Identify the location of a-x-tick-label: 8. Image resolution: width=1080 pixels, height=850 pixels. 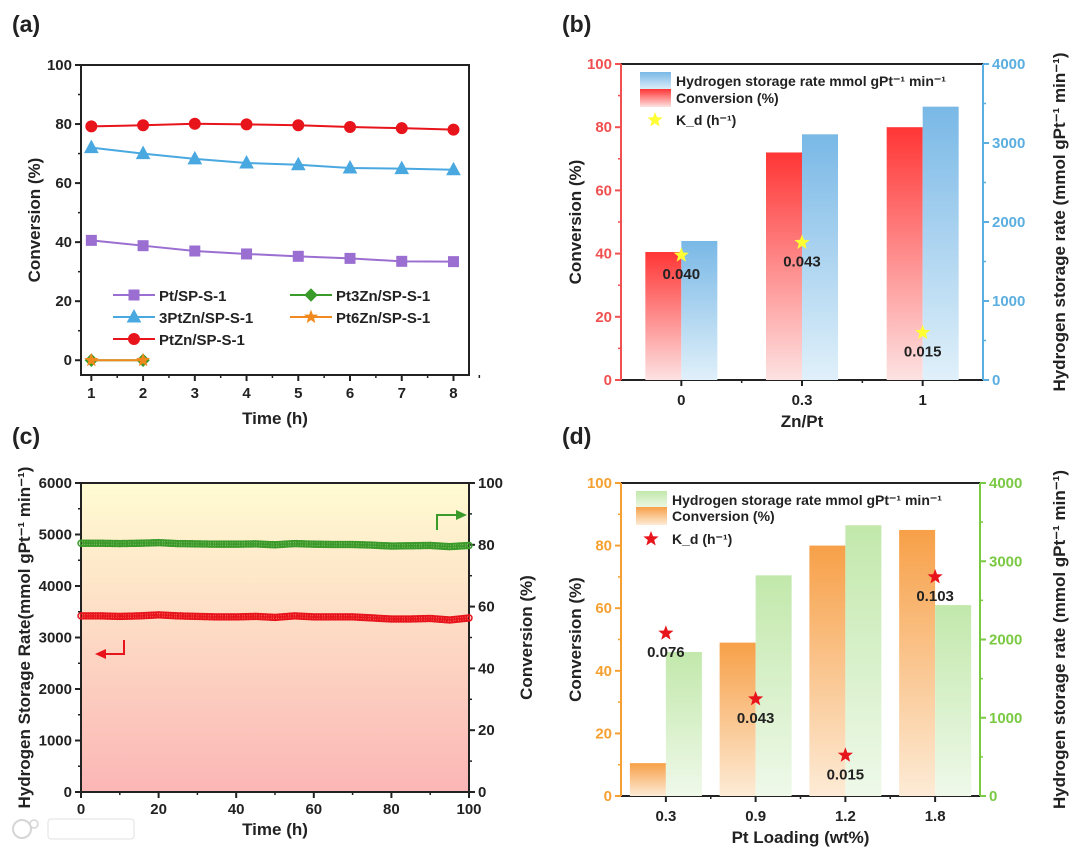
(453, 393).